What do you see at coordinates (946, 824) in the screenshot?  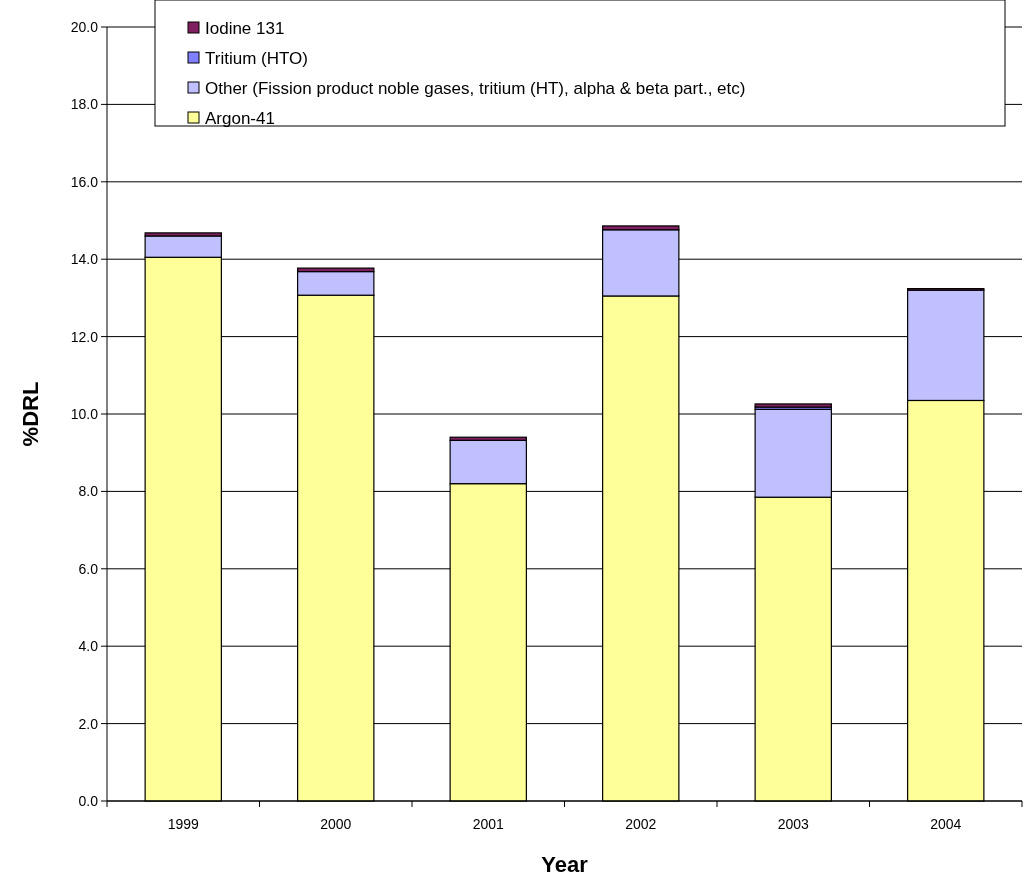 I see `x-tick-label: 2004` at bounding box center [946, 824].